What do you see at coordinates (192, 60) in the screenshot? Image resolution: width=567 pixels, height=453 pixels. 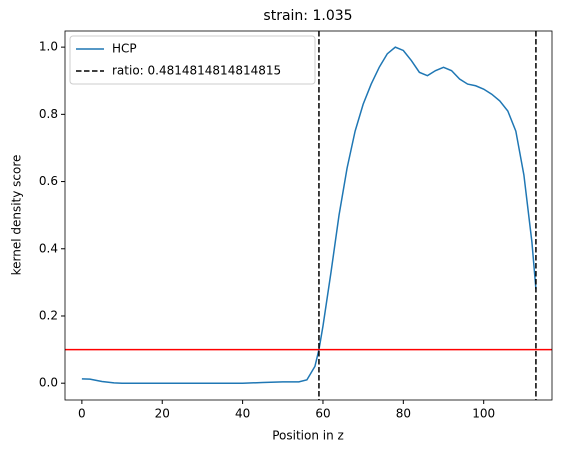 I see `legend-box` at bounding box center [192, 60].